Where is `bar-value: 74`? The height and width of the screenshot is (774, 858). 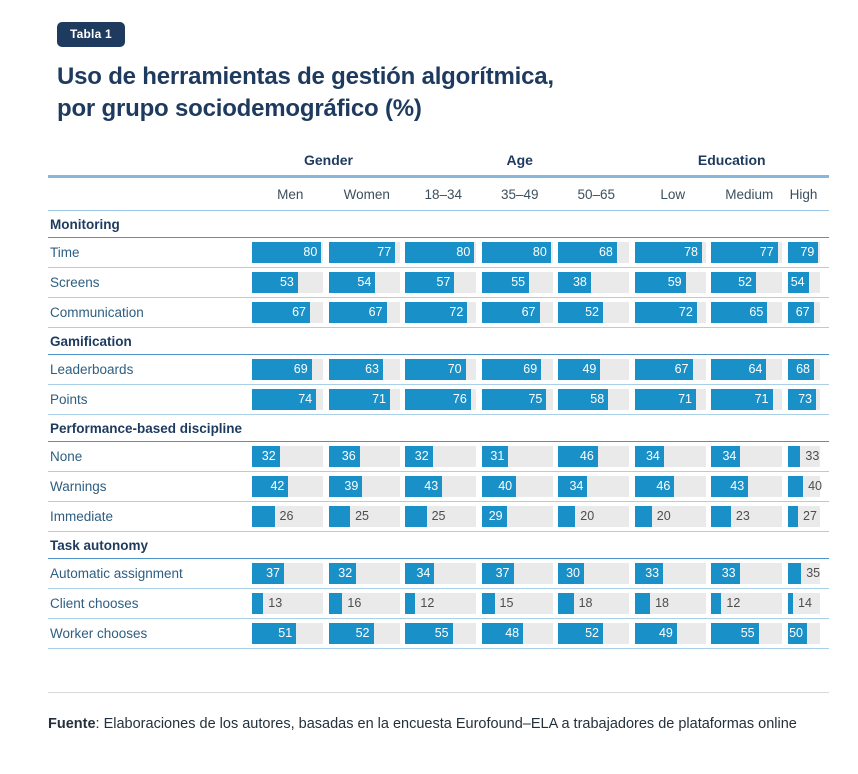
bar-value: 74 is located at coordinates (305, 399).